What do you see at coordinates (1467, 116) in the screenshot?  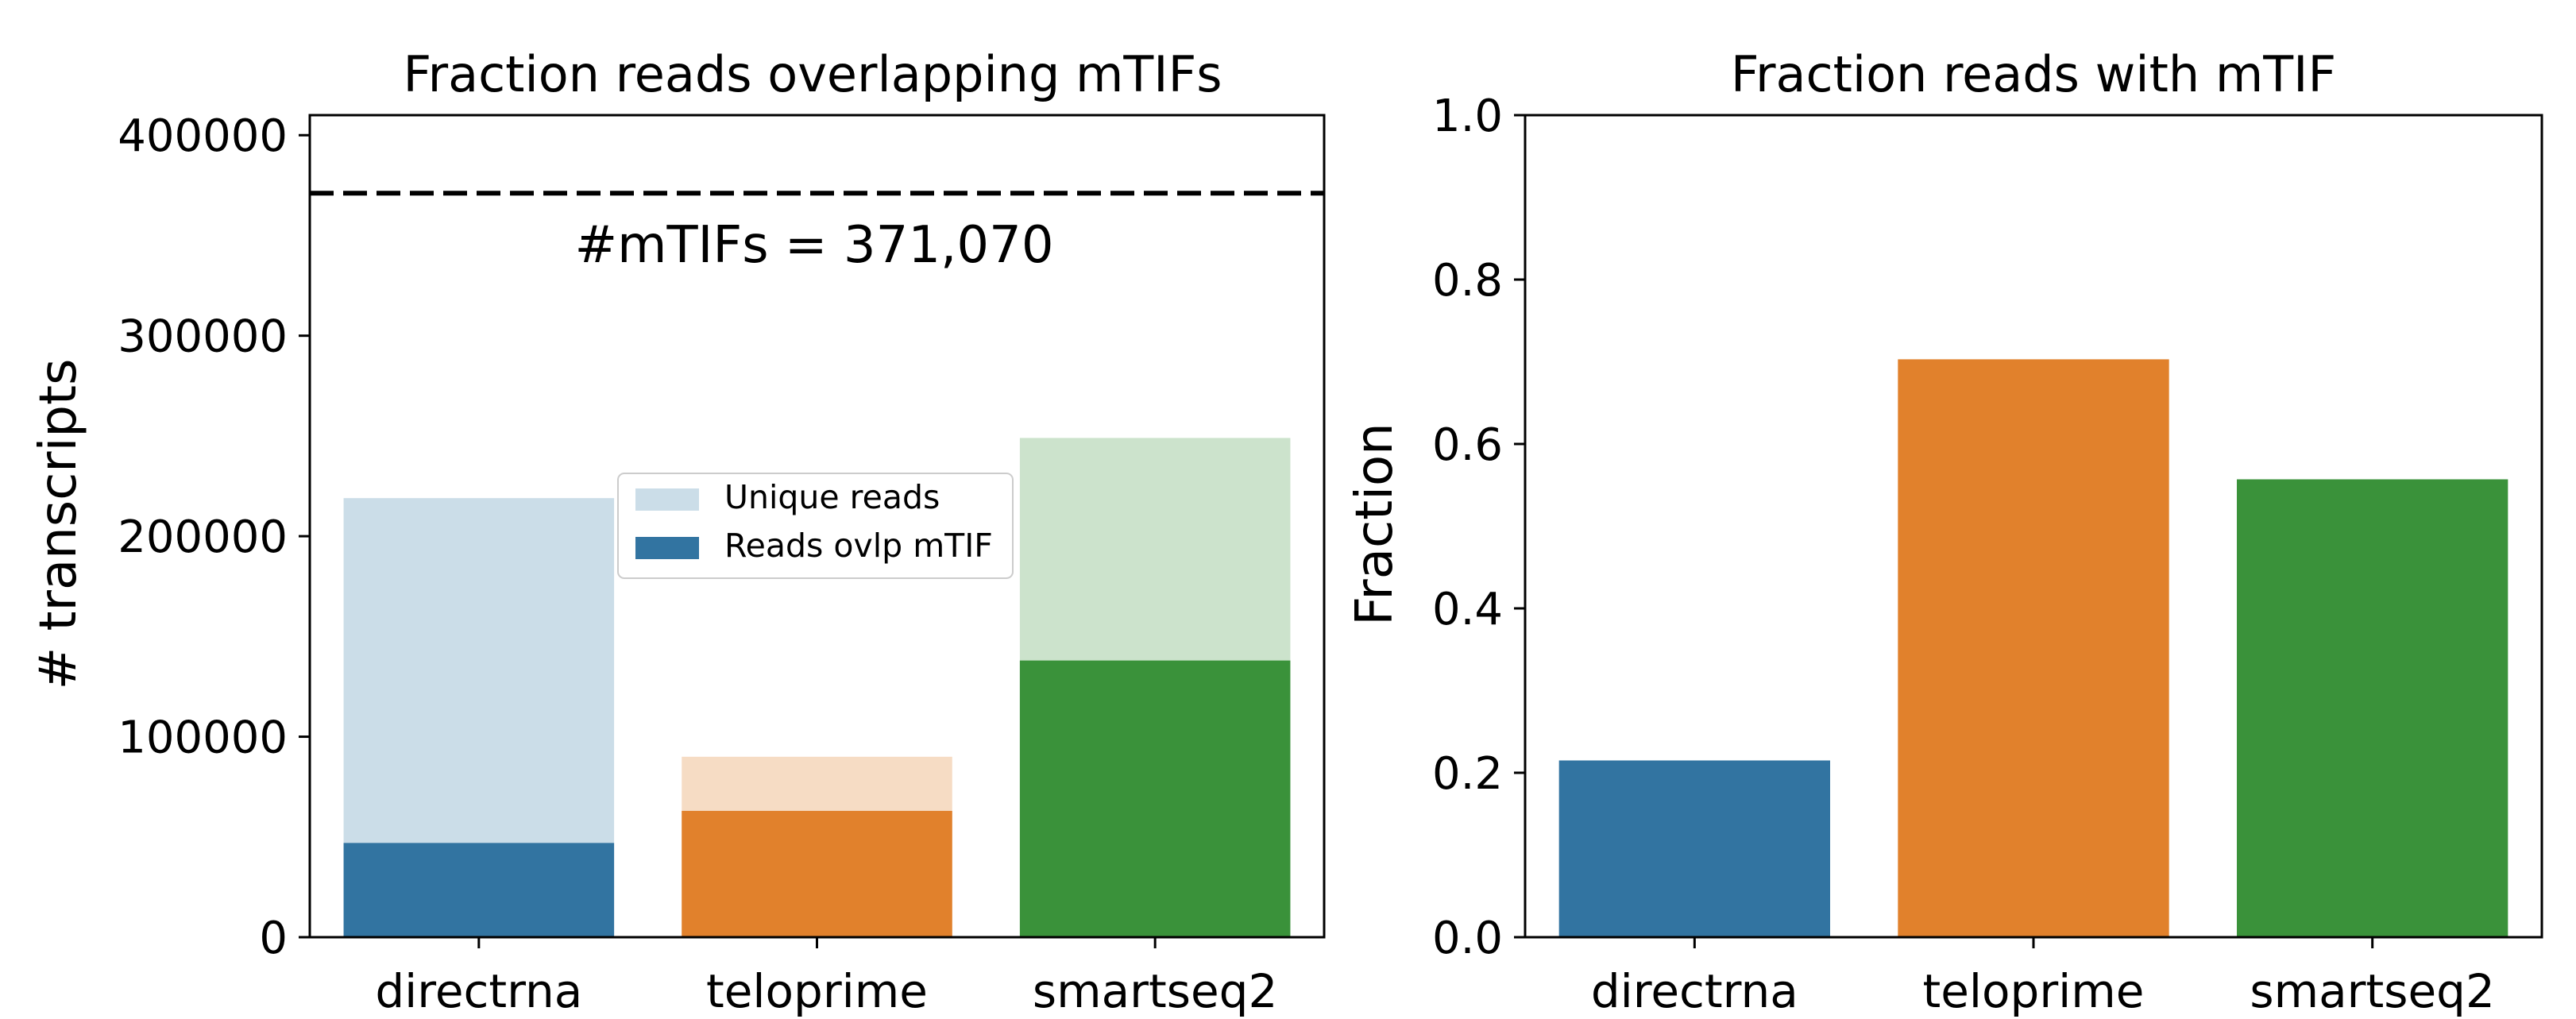 I see `y-tick-label: 1.0` at bounding box center [1467, 116].